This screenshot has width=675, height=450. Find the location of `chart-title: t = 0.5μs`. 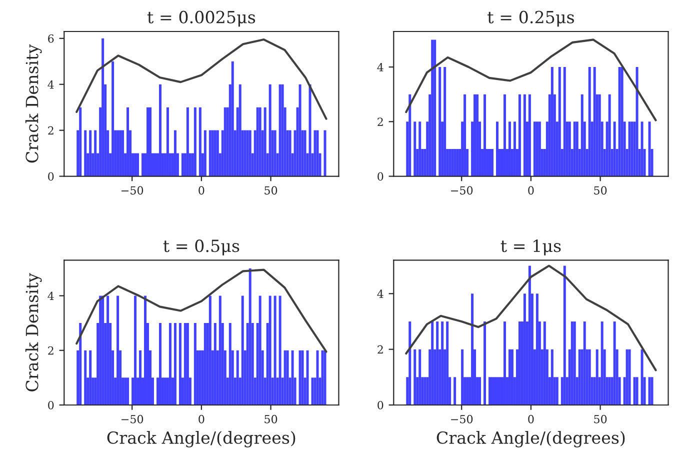

chart-title: t = 0.5μs is located at coordinates (201, 248).